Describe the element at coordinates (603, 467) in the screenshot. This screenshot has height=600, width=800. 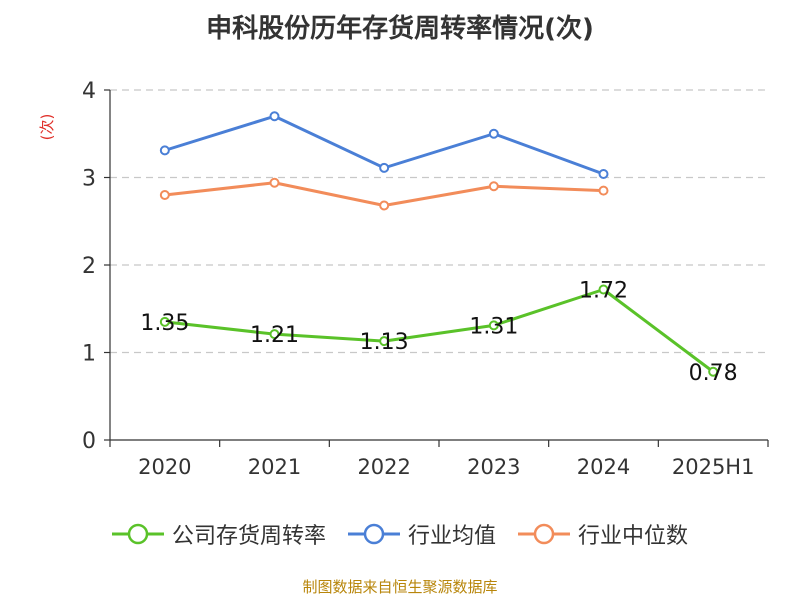
I see `x-tick-label: 2024` at that location.